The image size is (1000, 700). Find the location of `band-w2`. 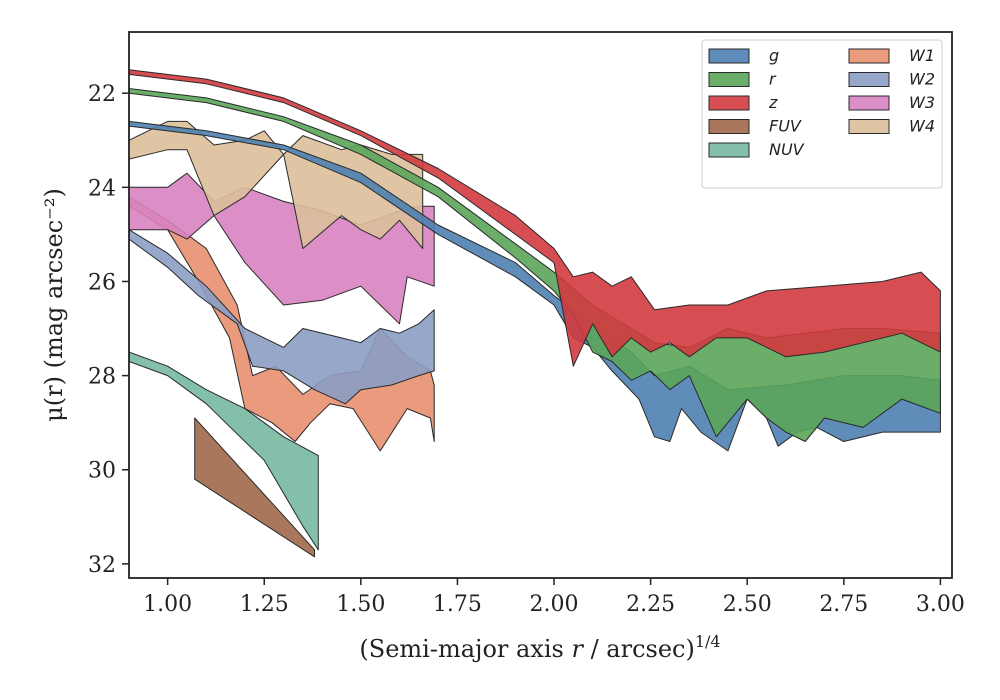

band-w2 is located at coordinates (282, 317).